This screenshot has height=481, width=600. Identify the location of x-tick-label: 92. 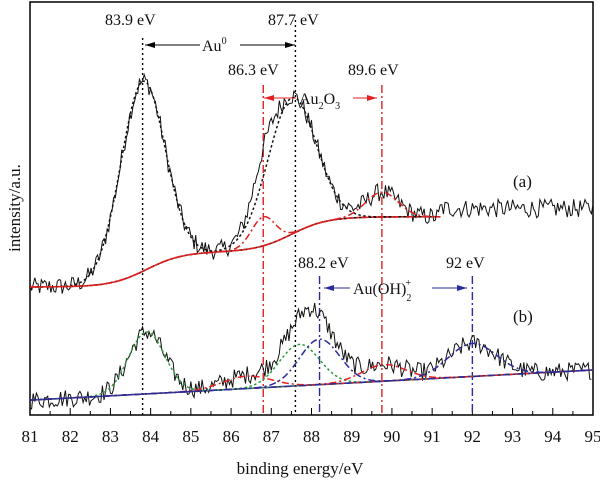
(472, 436).